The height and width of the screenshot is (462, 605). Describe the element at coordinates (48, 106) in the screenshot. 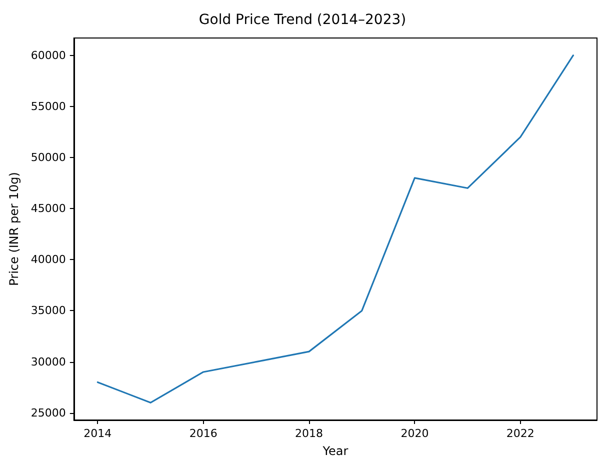

I see `y-tick-label: 55000` at that location.